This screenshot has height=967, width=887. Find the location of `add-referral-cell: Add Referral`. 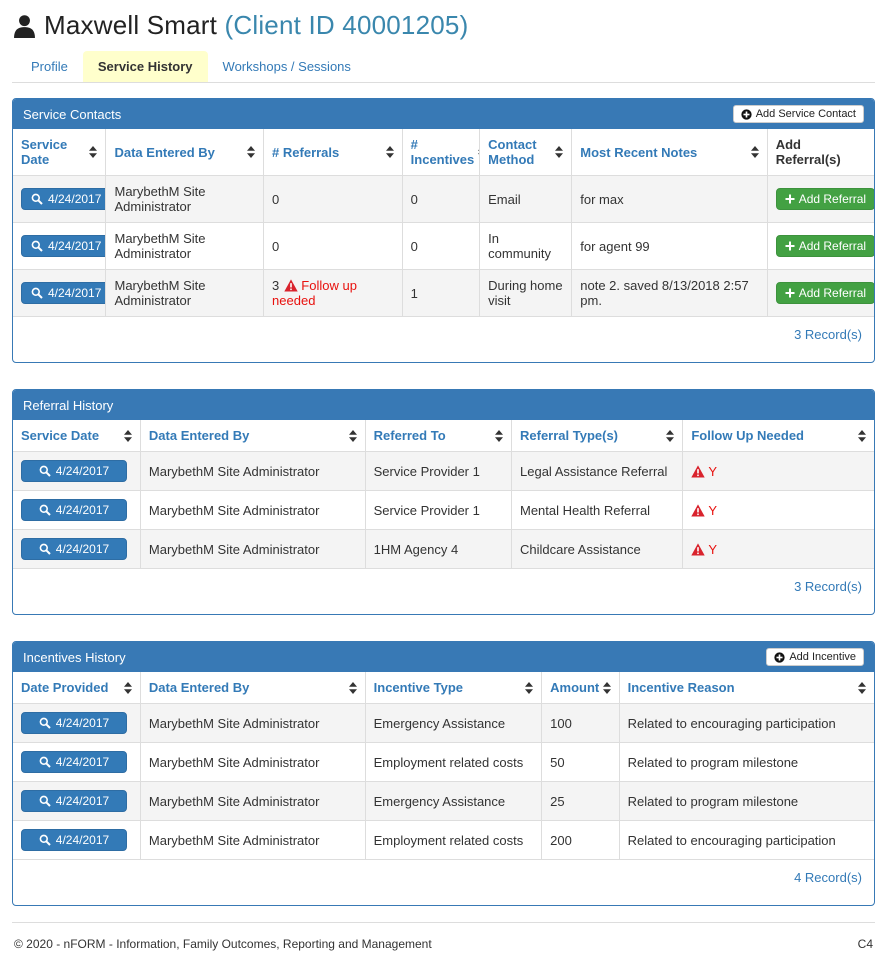

add-referral-cell: Add Referral is located at coordinates (820, 246).